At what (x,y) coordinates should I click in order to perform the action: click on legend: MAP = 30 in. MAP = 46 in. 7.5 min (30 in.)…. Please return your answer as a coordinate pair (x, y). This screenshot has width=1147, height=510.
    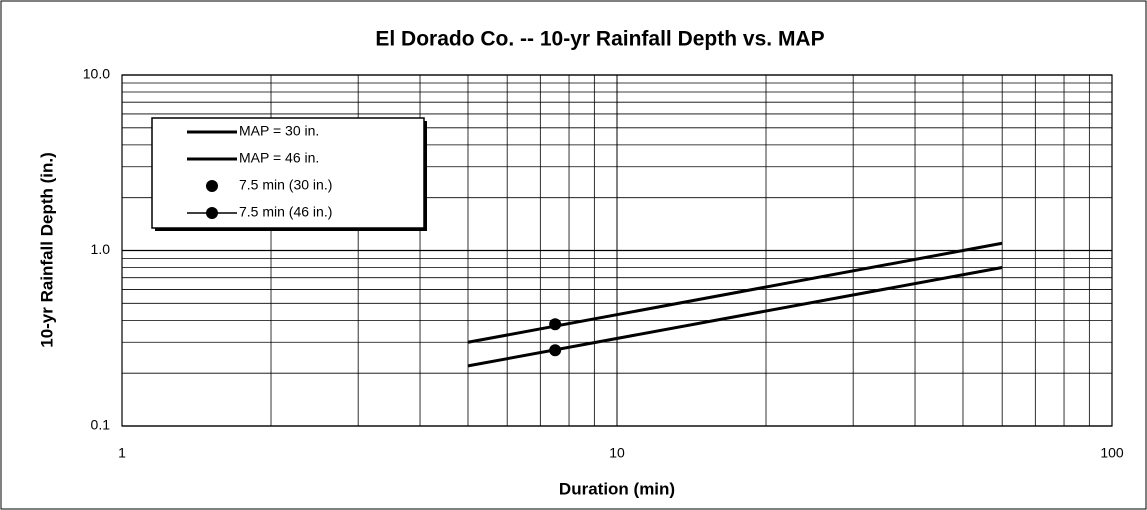
    Looking at the image, I should click on (289, 174).